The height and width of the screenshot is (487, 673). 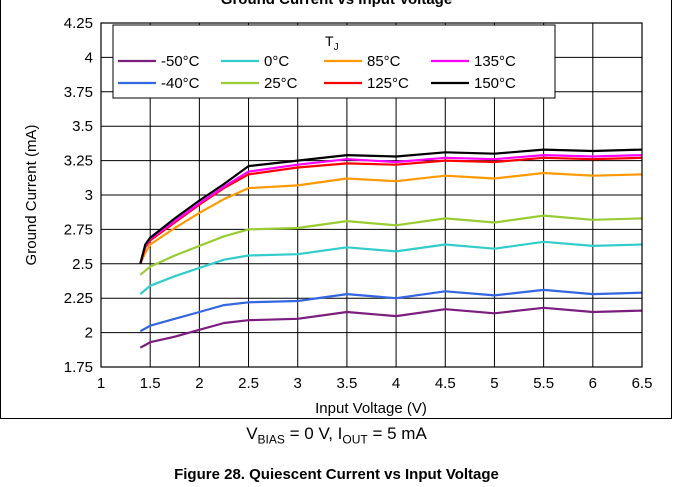 What do you see at coordinates (494, 383) in the screenshot?
I see `x-tick-label: 5` at bounding box center [494, 383].